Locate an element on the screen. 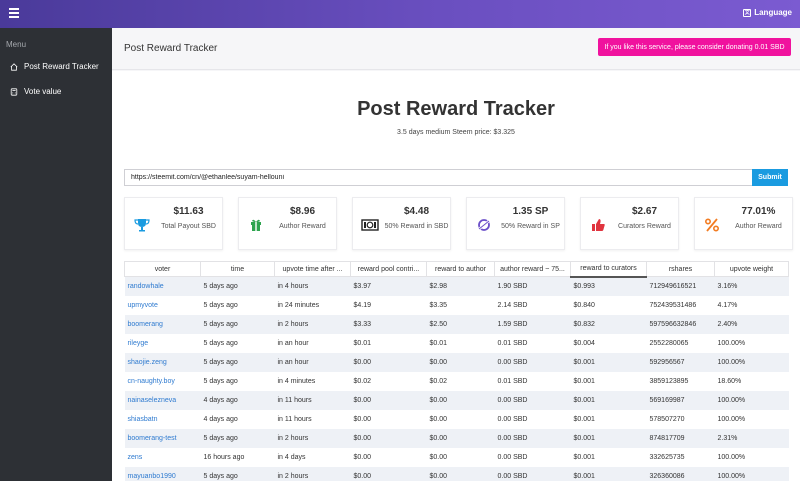  column-header-time: time is located at coordinates (237, 269).